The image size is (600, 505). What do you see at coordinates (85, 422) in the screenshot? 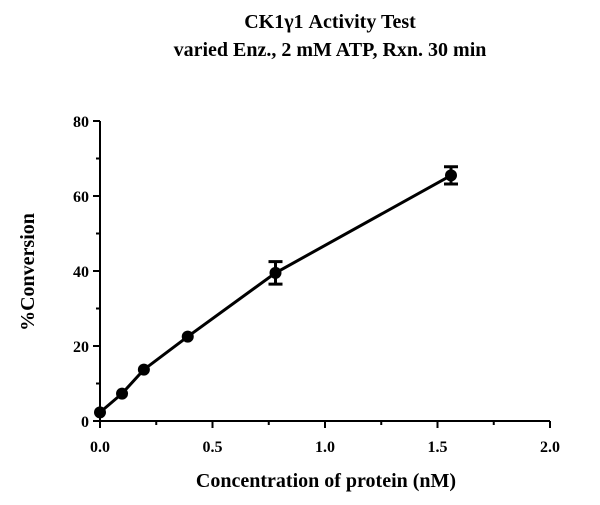
I see `y-tick-label: 0` at bounding box center [85, 422].